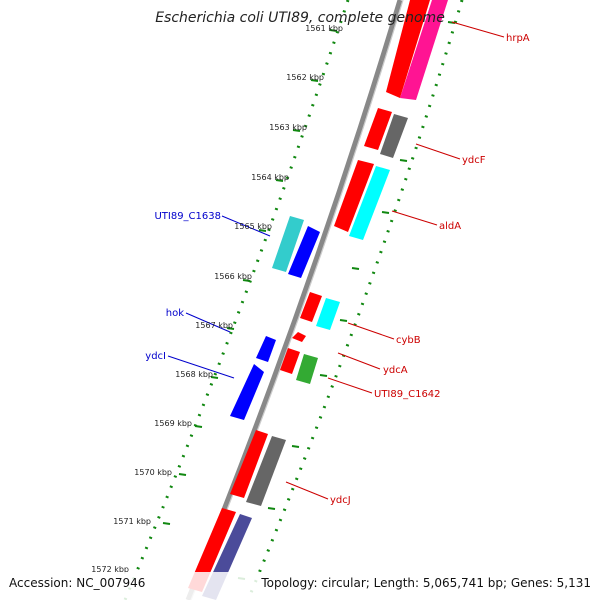 The image size is (600, 600). Describe the element at coordinates (247, 392) in the screenshot. I see `gene-ydcI-blue` at that location.